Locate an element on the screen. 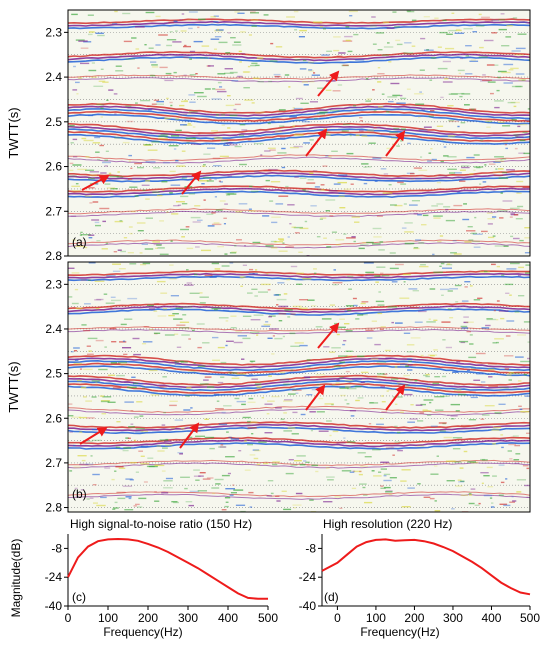 The image size is (550, 645). spectrum-xtick-label: 200 is located at coordinates (148, 618).